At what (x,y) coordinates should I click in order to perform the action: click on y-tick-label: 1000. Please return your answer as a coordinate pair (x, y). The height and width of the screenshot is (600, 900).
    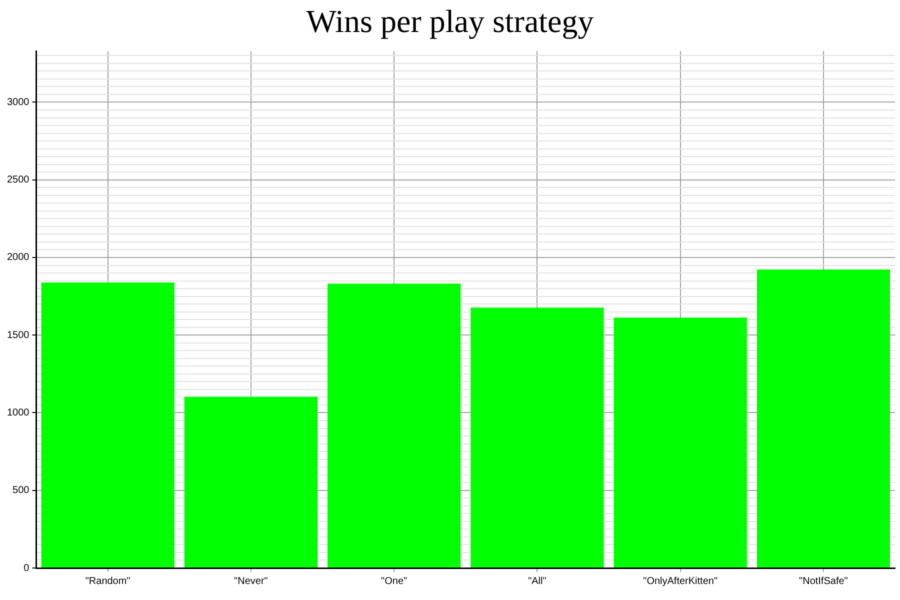
    Looking at the image, I should click on (18, 412).